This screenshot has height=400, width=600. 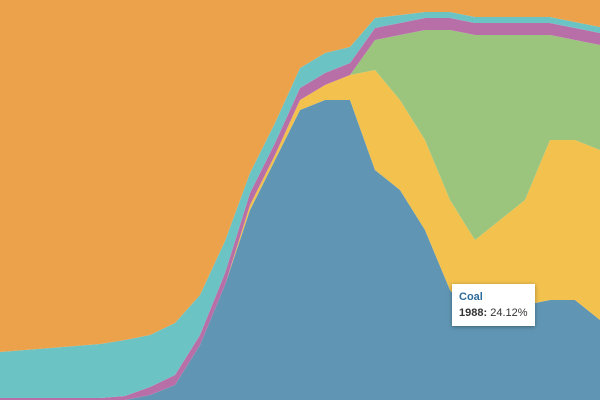 I want to click on tooltip: Coal 1988: 24.12%, so click(x=493, y=305).